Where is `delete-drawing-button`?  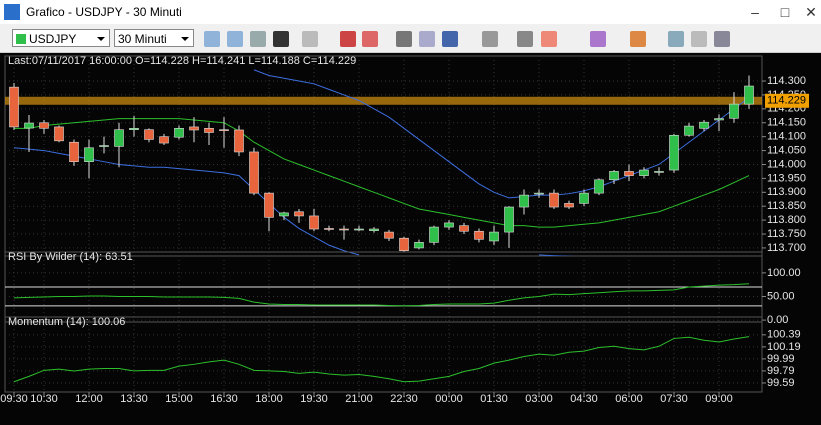
delete-drawing-button is located at coordinates (549, 39).